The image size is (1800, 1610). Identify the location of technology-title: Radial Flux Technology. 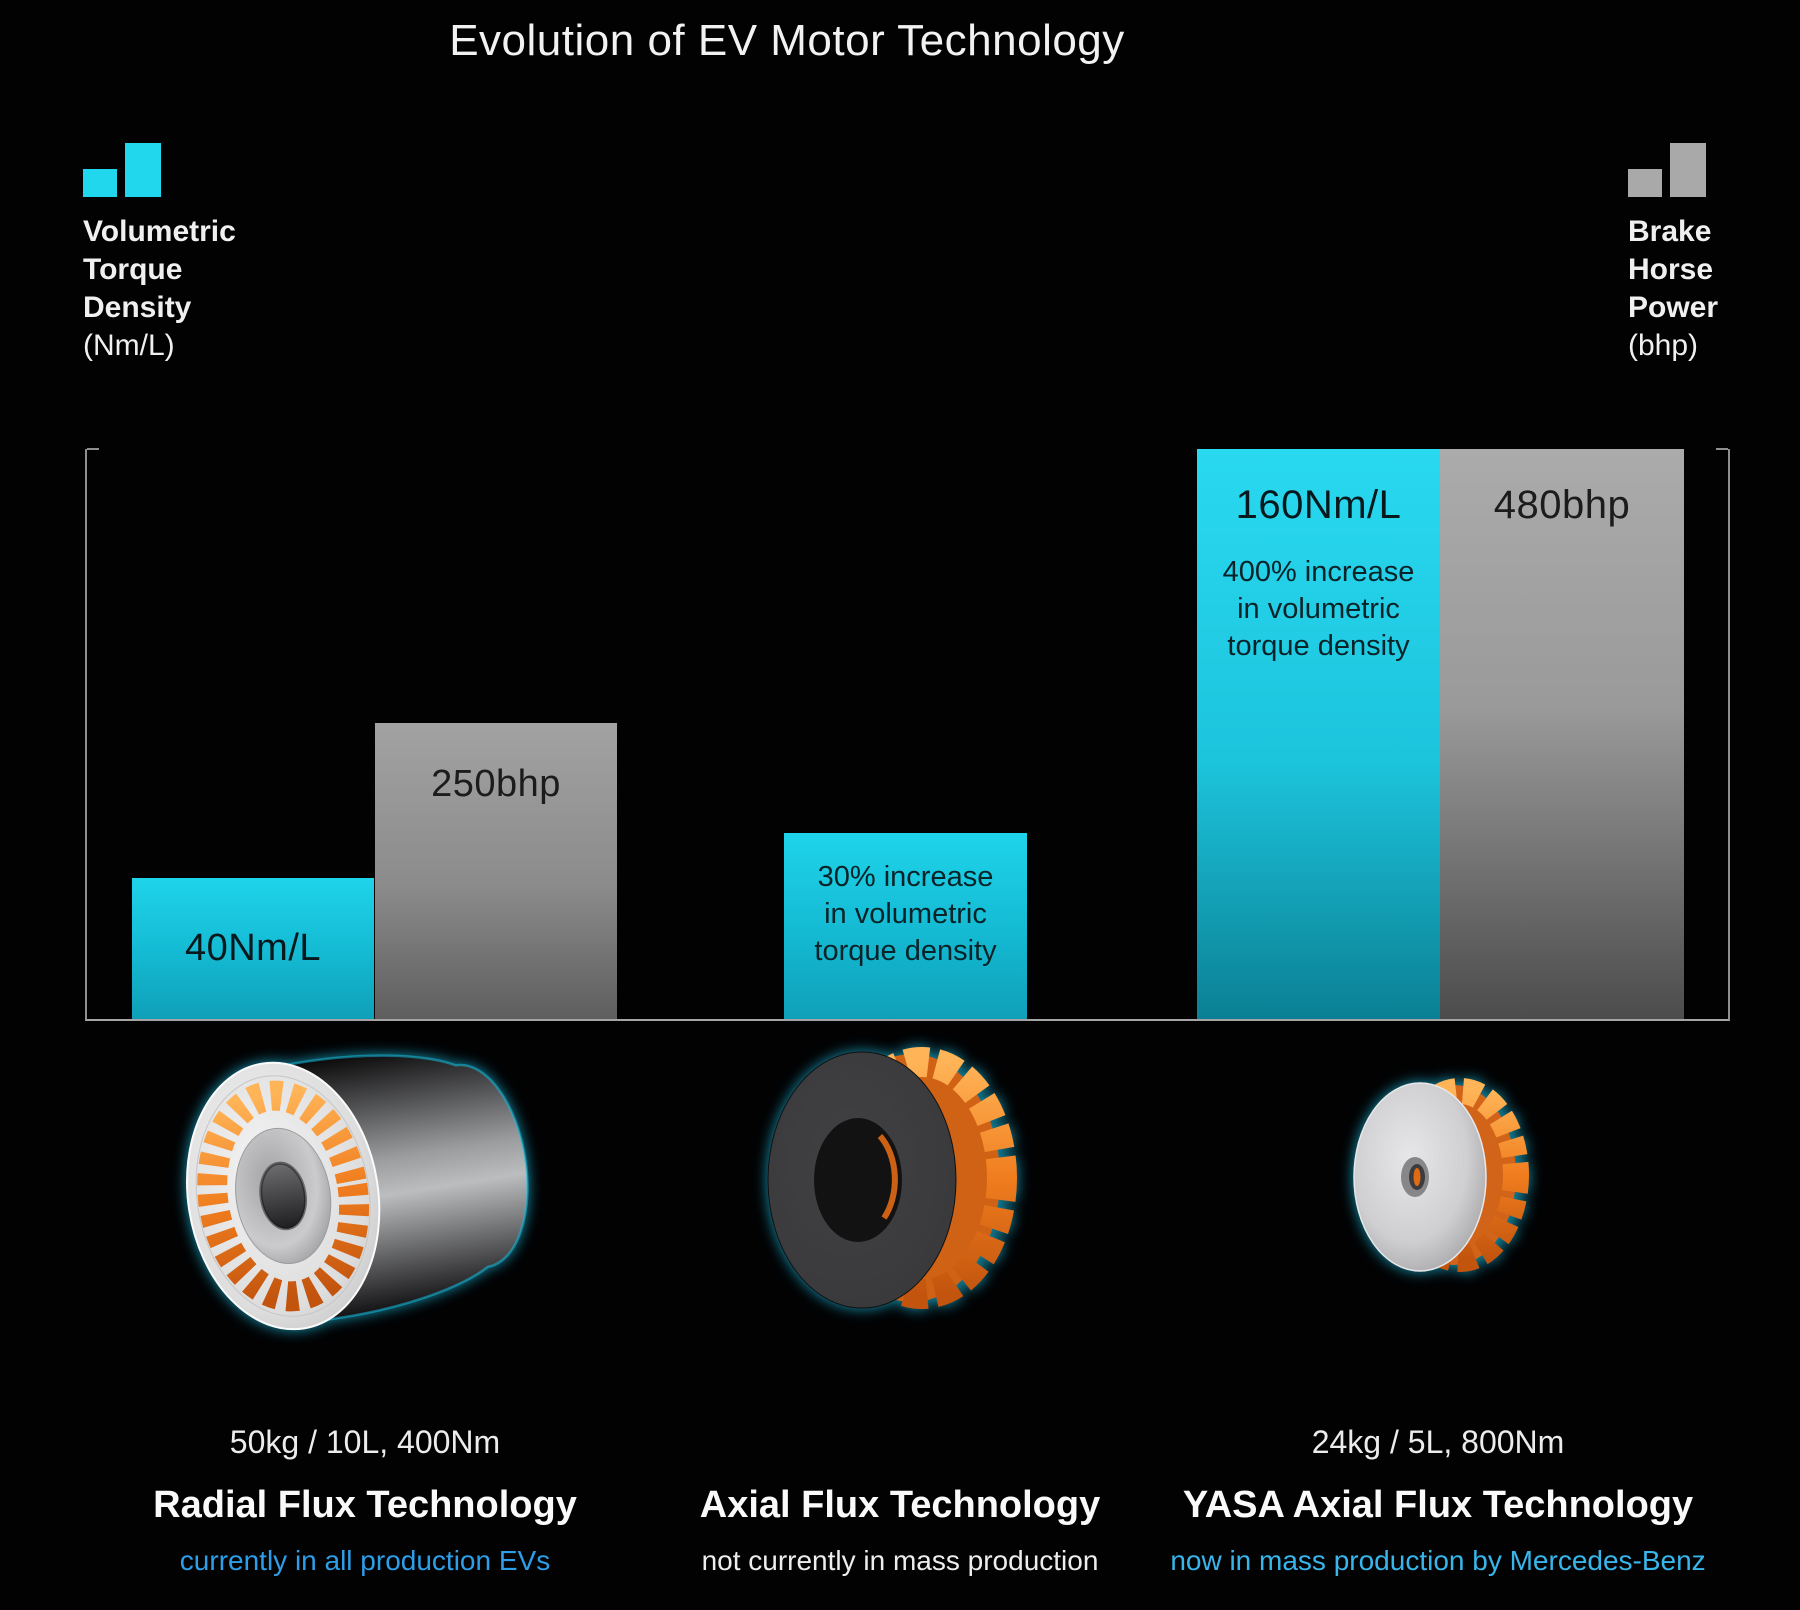
(365, 1505).